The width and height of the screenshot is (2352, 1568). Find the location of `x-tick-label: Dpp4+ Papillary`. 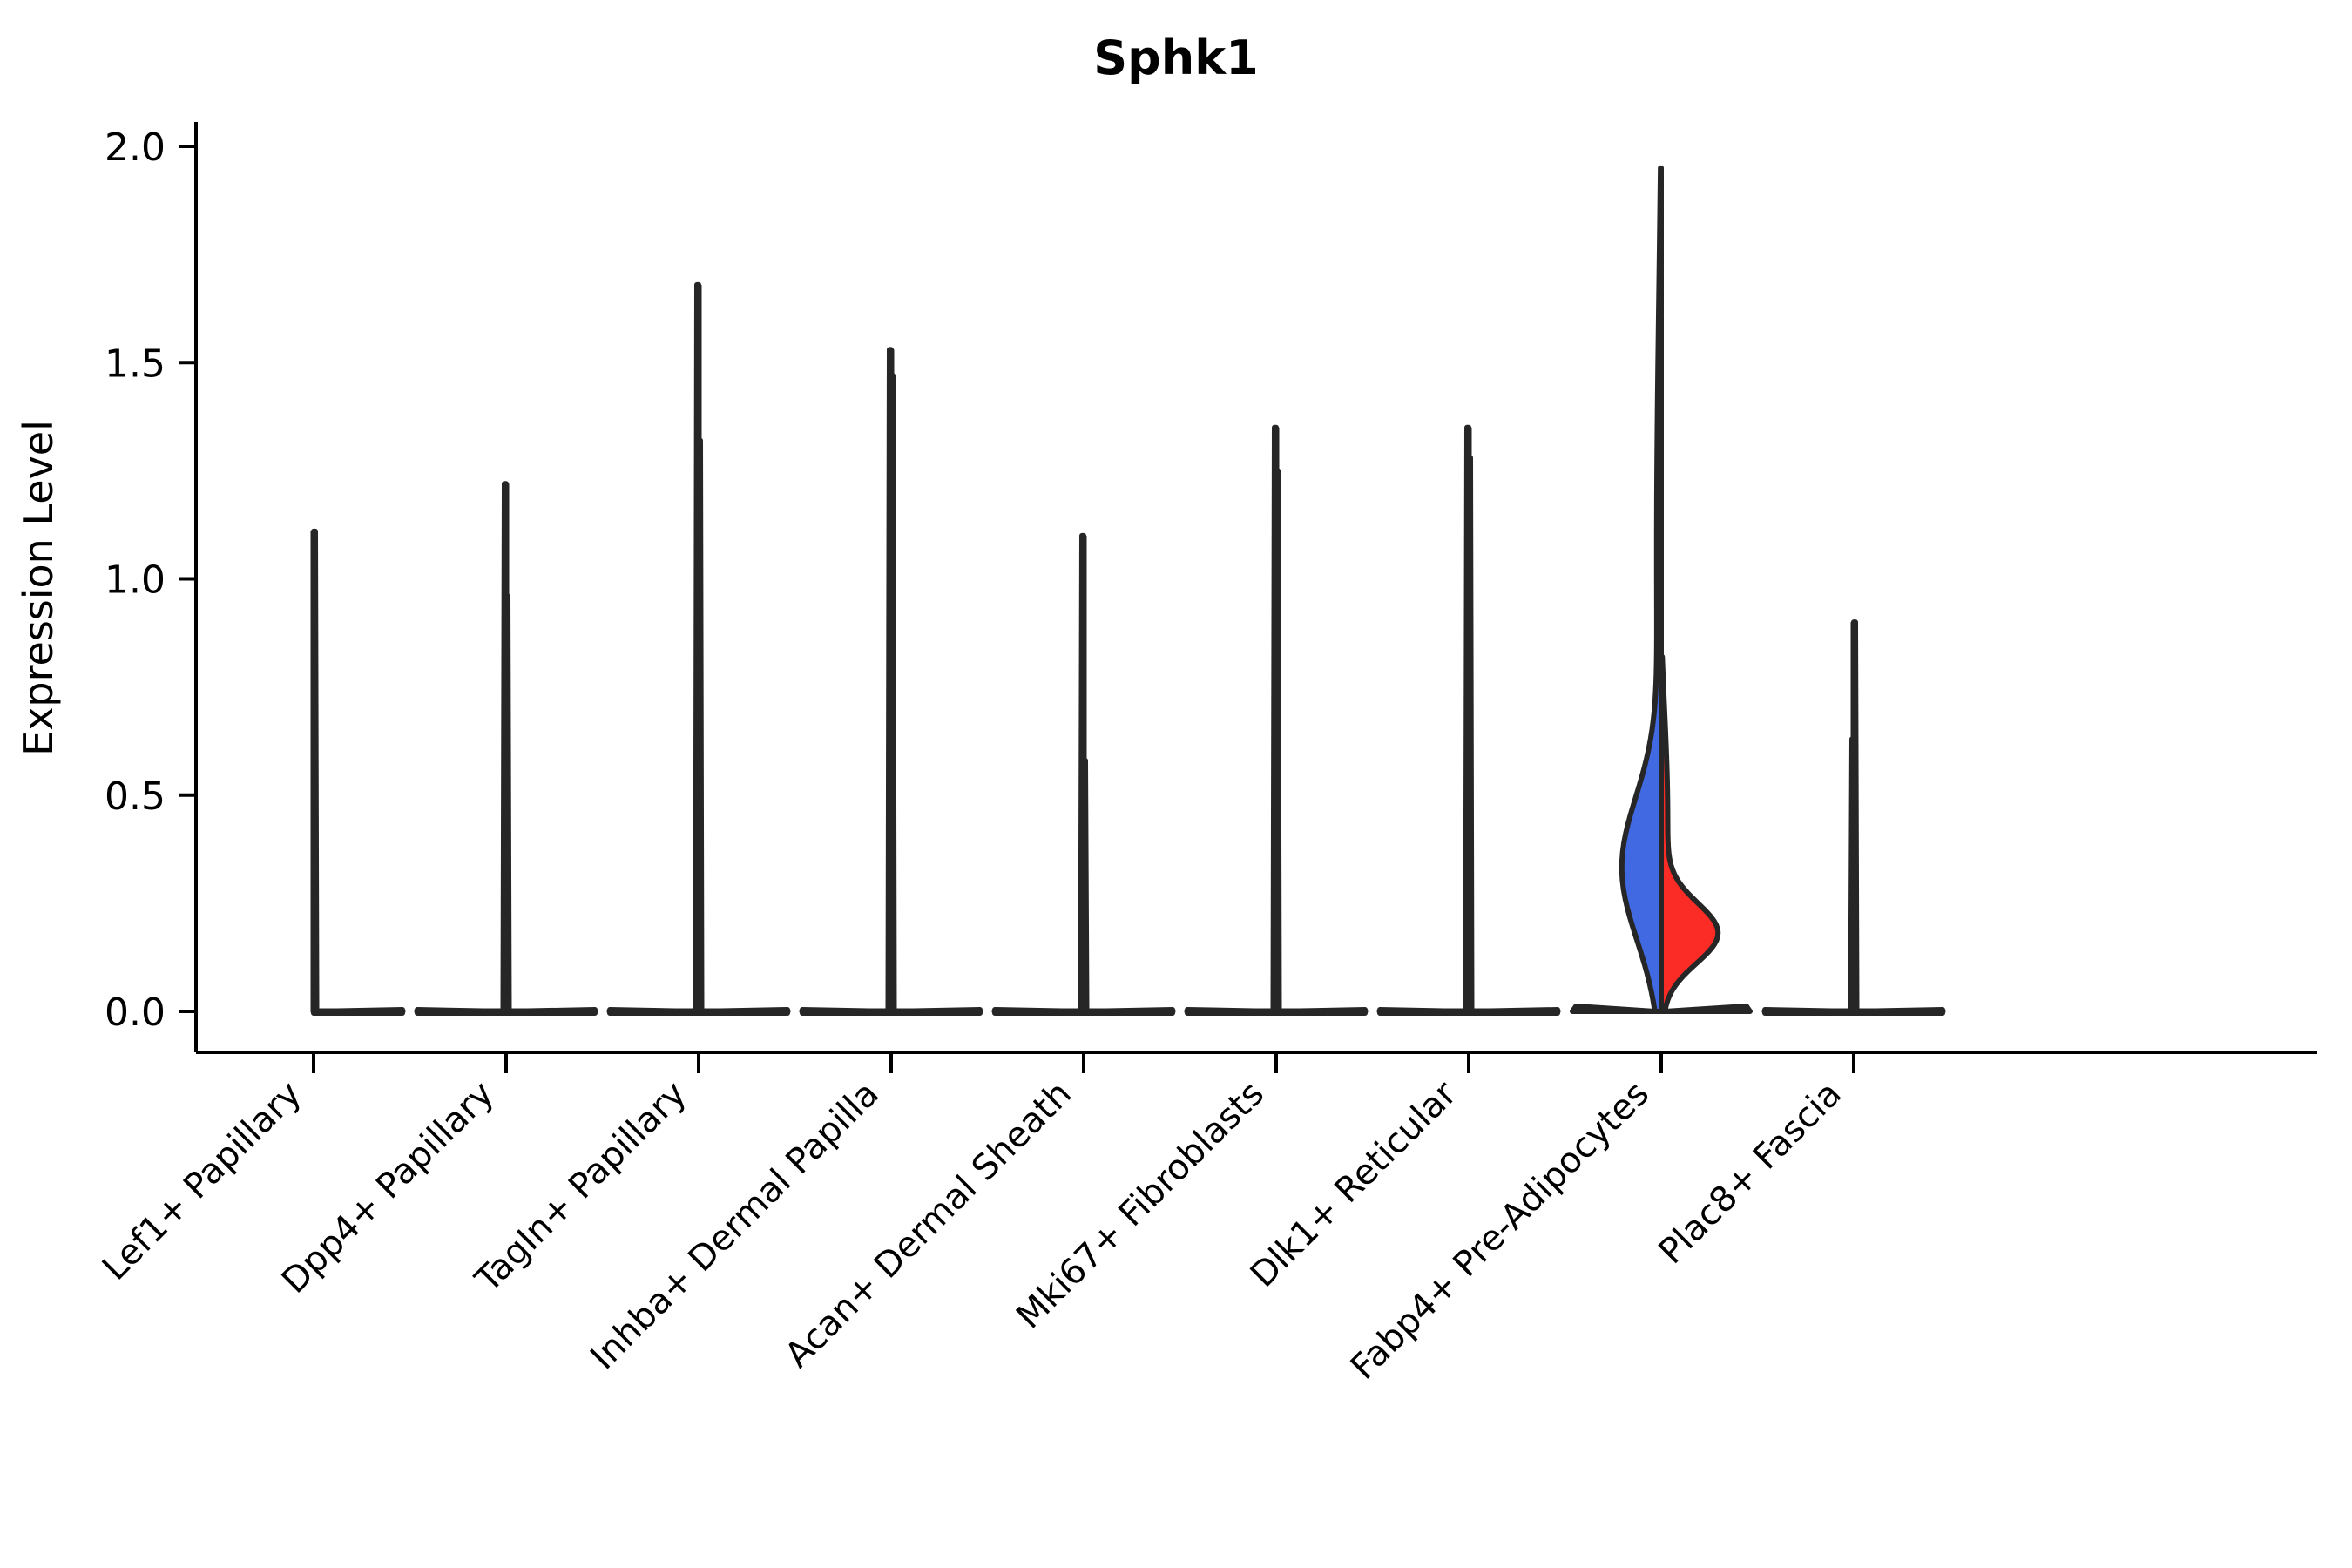

x-tick-label: Dpp4+ Papillary is located at coordinates (388, 1187).